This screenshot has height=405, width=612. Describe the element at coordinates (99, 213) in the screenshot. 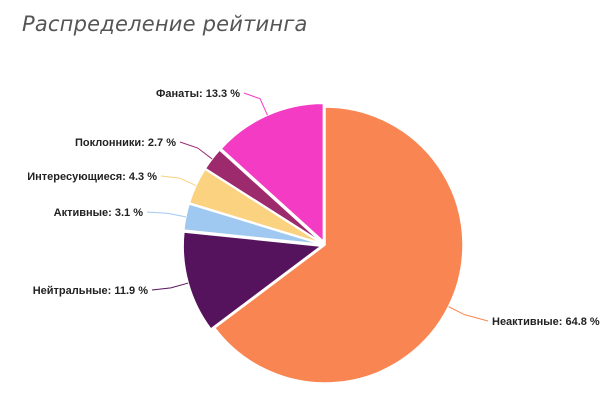

I see `pie-label-2: Активные: 3.1 %` at that location.